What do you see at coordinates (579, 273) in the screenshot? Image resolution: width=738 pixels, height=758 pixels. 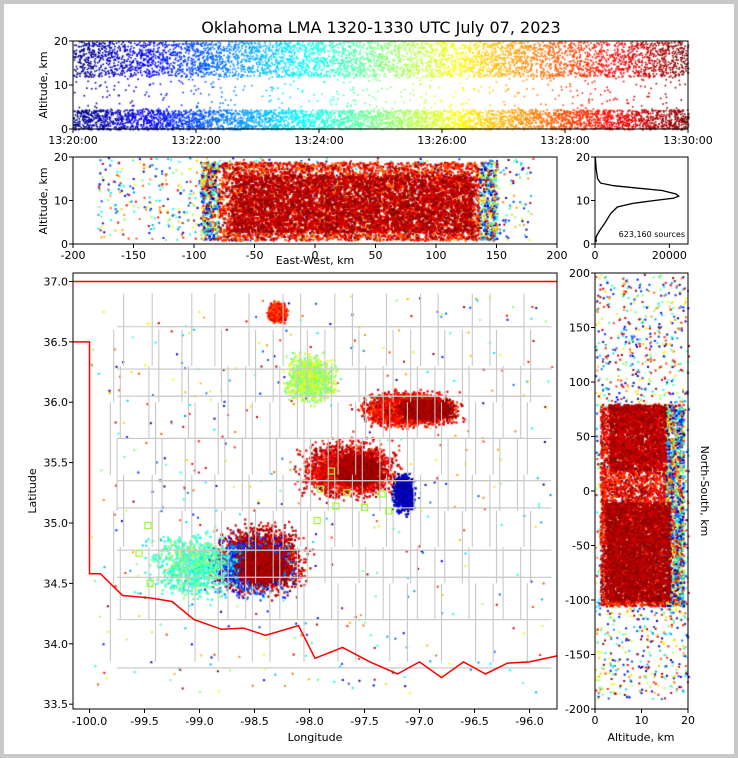 I see `y-tick-label: 200` at bounding box center [579, 273].